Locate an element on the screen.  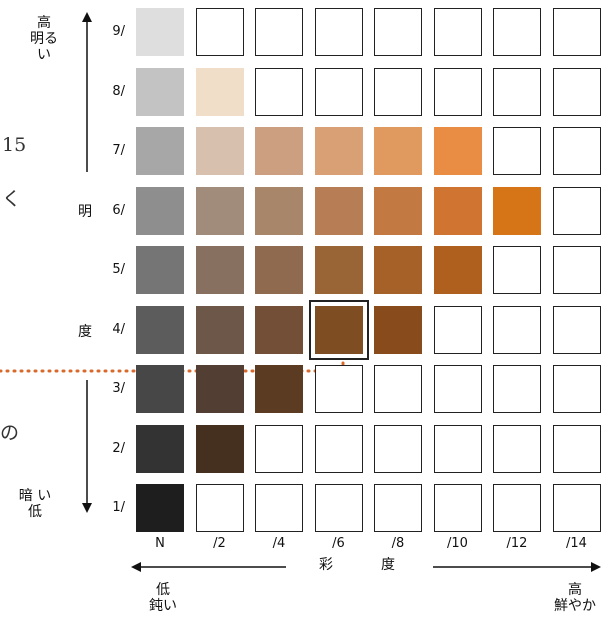
row-label: 5/ is located at coordinates (118, 269).